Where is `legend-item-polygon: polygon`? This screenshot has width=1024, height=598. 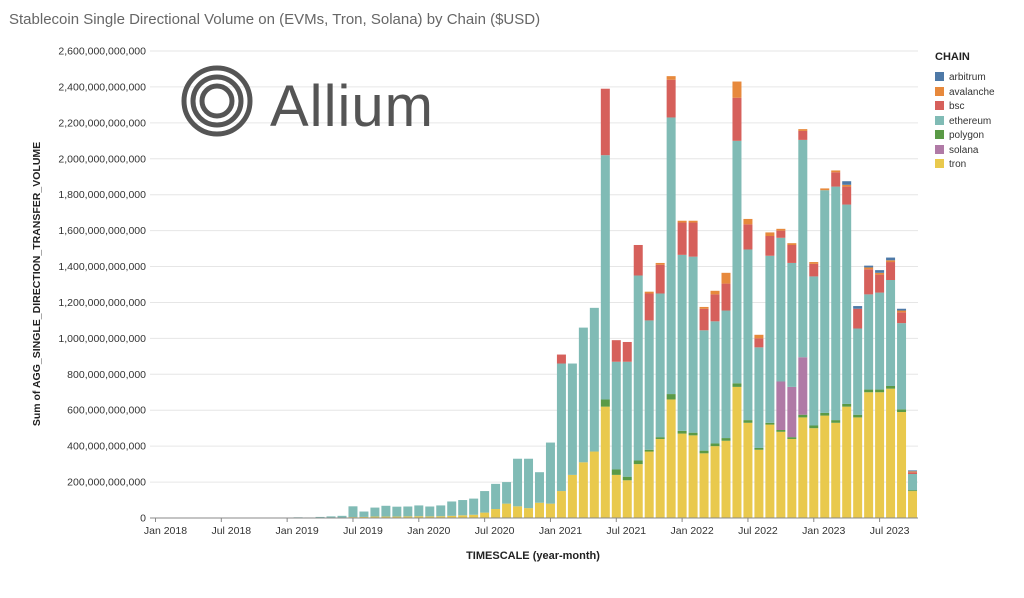
legend-item-polygon: polygon is located at coordinates (959, 136).